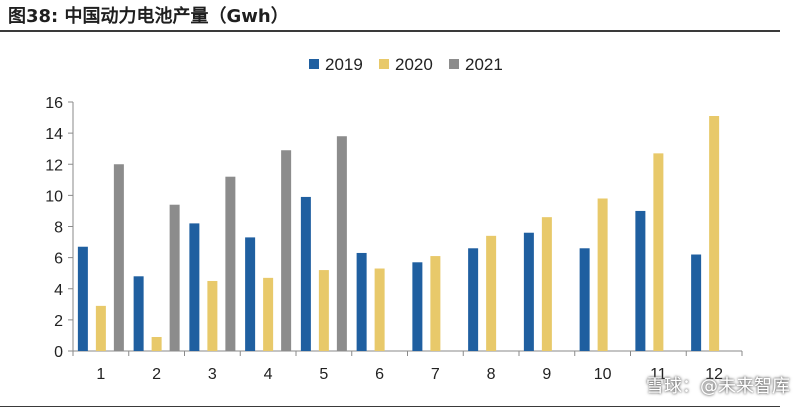  Describe the element at coordinates (718, 386) in the screenshot. I see `watermark: 雪球：@未来智库` at that location.